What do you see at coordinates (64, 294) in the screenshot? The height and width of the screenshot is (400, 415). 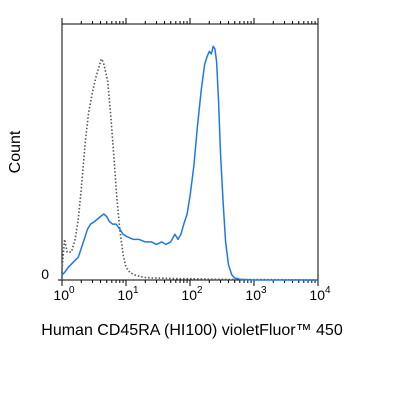 I see `x-tick-label: 10⁰` at bounding box center [64, 294].